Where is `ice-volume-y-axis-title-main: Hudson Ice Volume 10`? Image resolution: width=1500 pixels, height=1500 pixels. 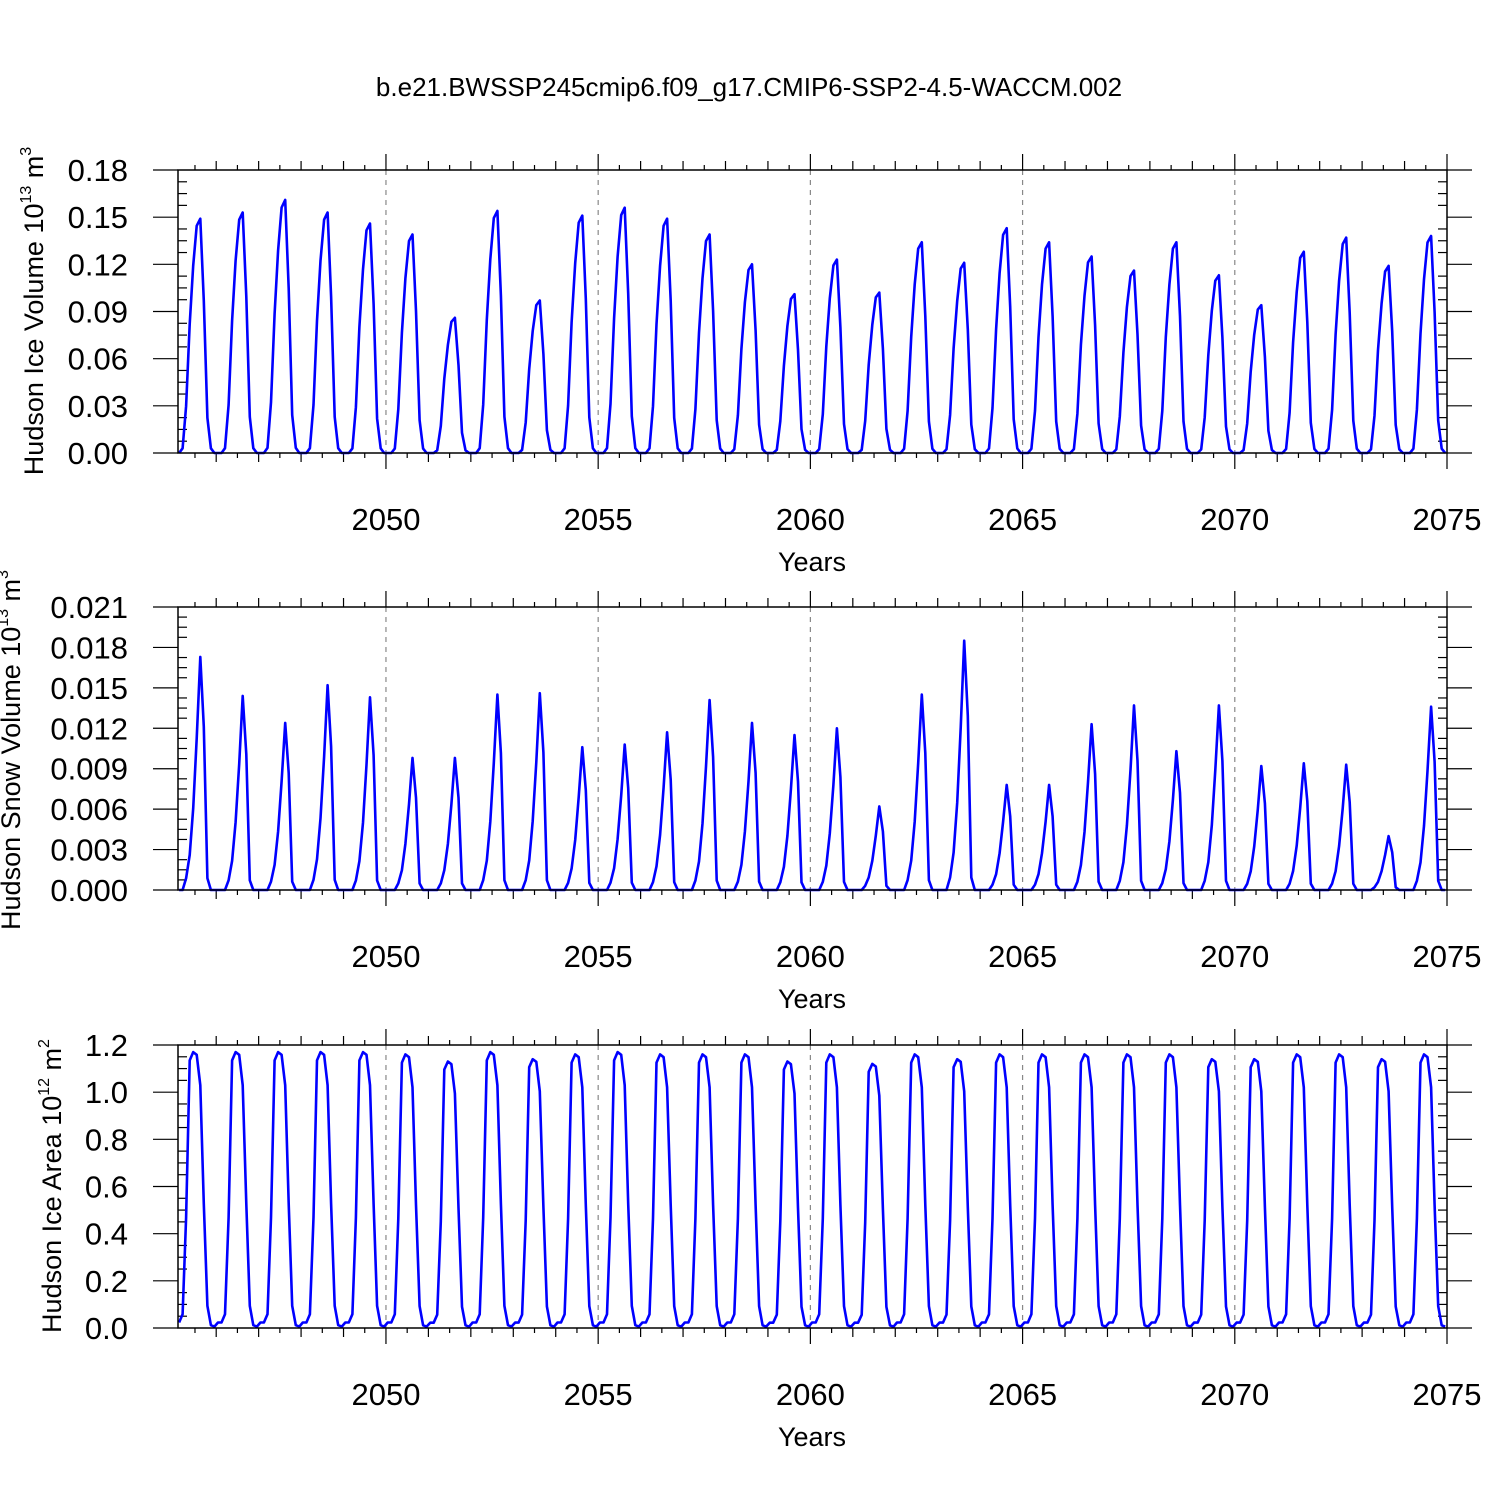 ice-volume-y-axis-title-main: Hudson Ice Volume 10 is located at coordinates (34, 340).